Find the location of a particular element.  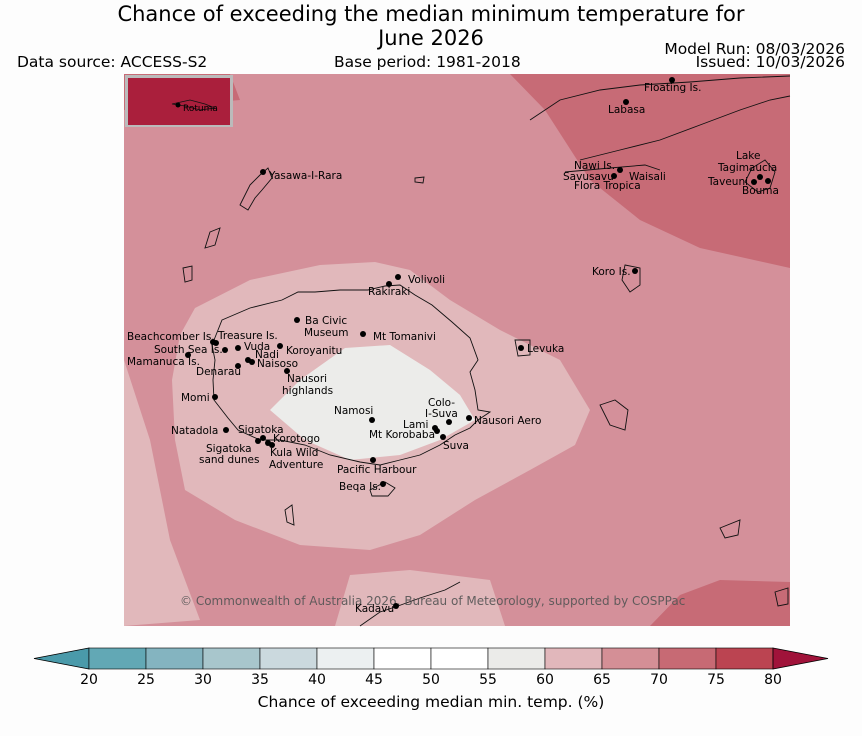

place-i-suva: I-Suva is located at coordinates (441, 414).